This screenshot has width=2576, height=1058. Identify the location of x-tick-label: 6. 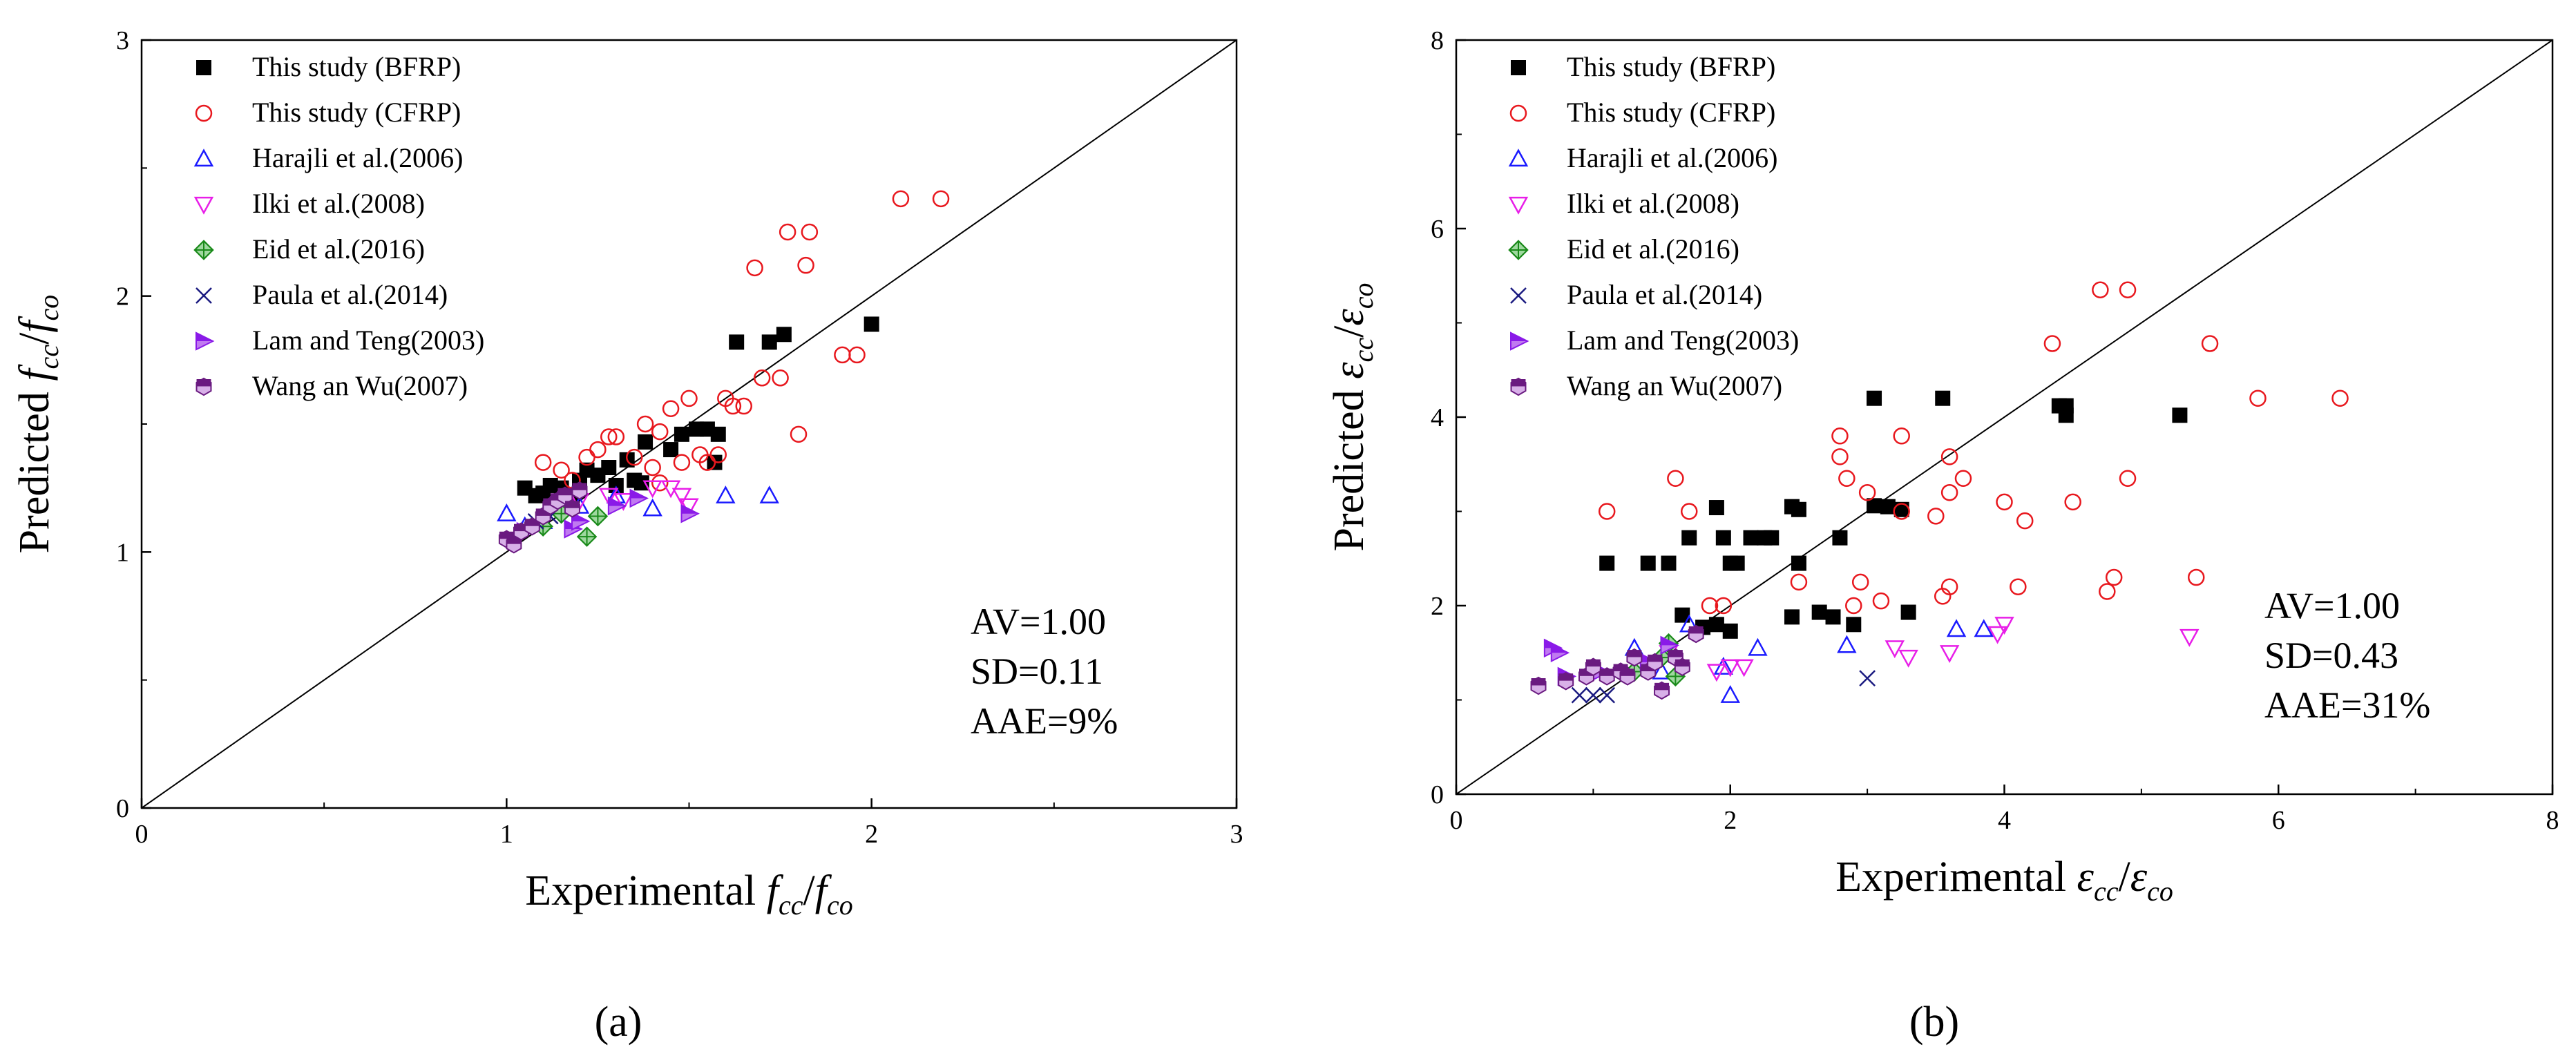
(2278, 820).